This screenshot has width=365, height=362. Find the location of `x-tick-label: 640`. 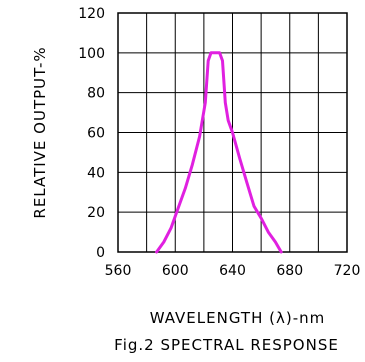

x-tick-label: 640 is located at coordinates (232, 271).